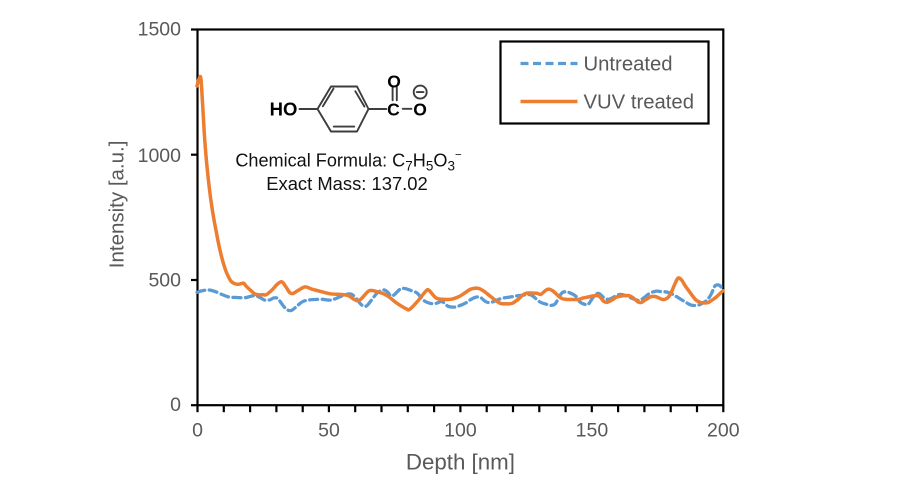 The height and width of the screenshot is (480, 900). I want to click on svg-text: 100, so click(460, 431).